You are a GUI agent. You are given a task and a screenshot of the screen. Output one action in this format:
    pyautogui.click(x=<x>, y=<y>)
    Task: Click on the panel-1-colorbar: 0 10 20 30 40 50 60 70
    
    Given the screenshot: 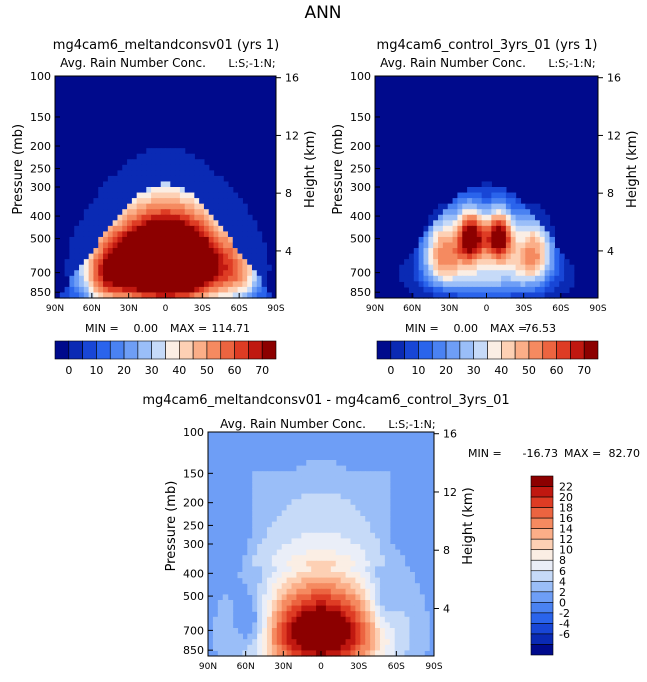 What is the action you would take?
    pyautogui.click(x=165, y=358)
    